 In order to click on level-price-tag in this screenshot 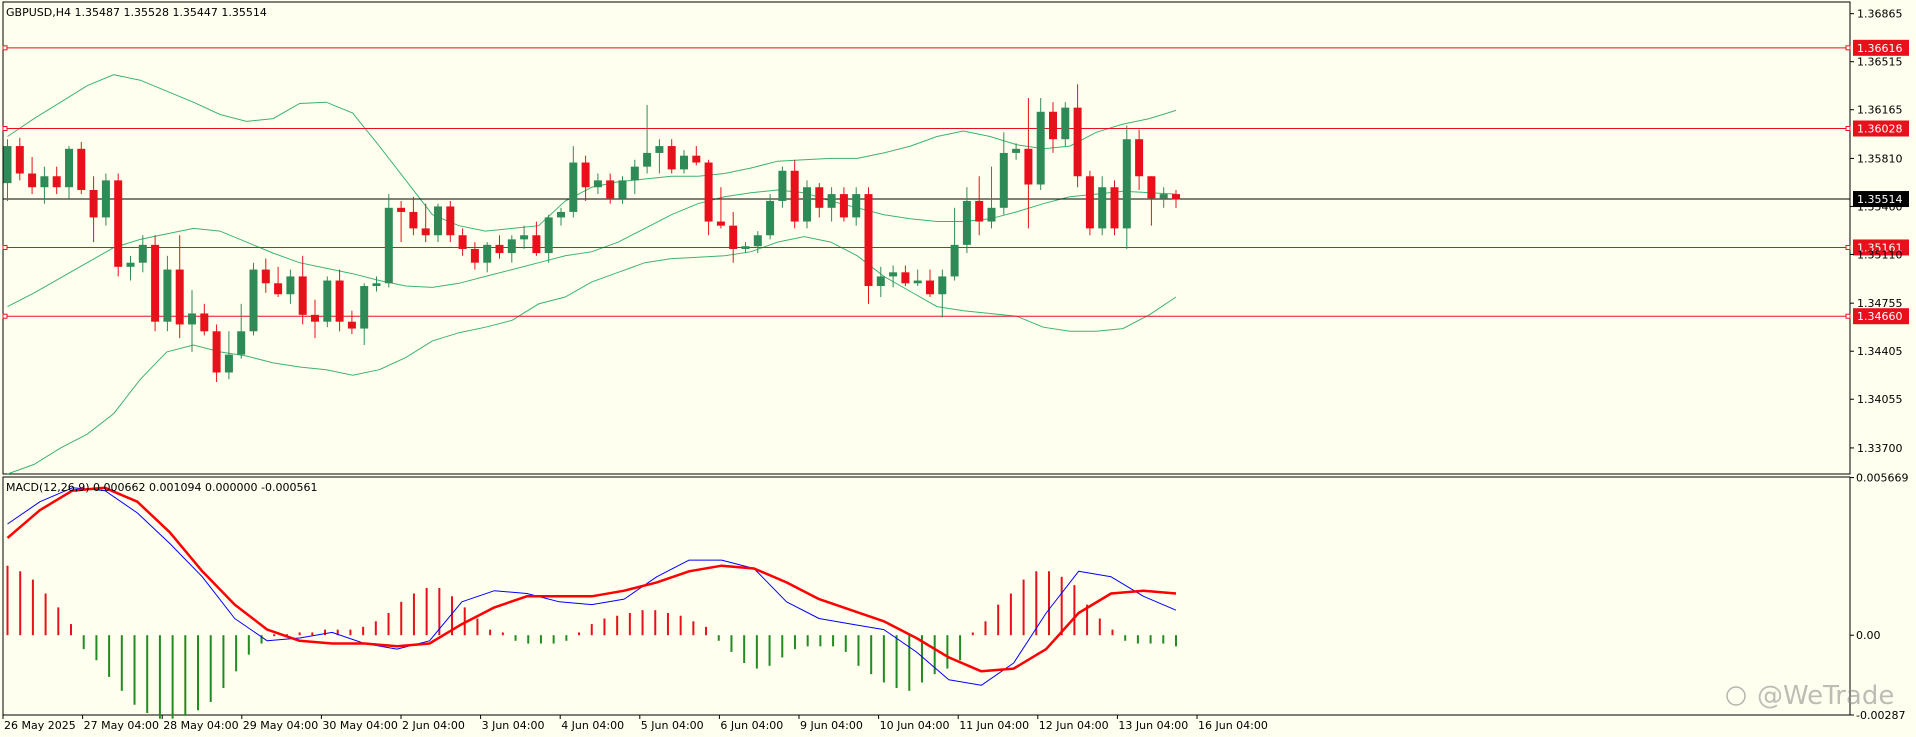, I will do `click(1881, 128)`.